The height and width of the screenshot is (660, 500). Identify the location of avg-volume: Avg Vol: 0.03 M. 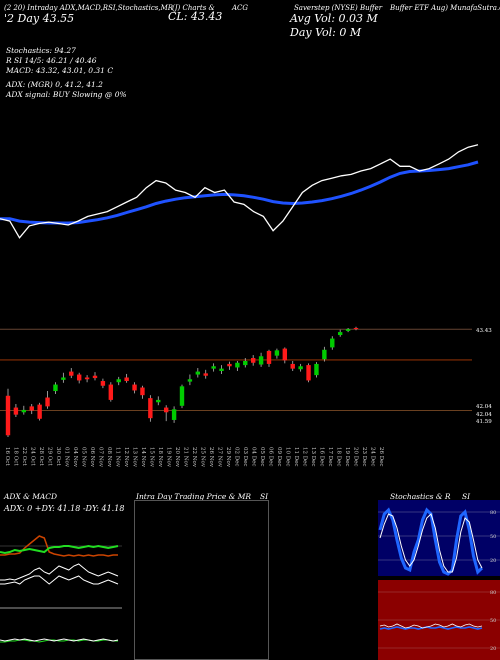
(334, 18).